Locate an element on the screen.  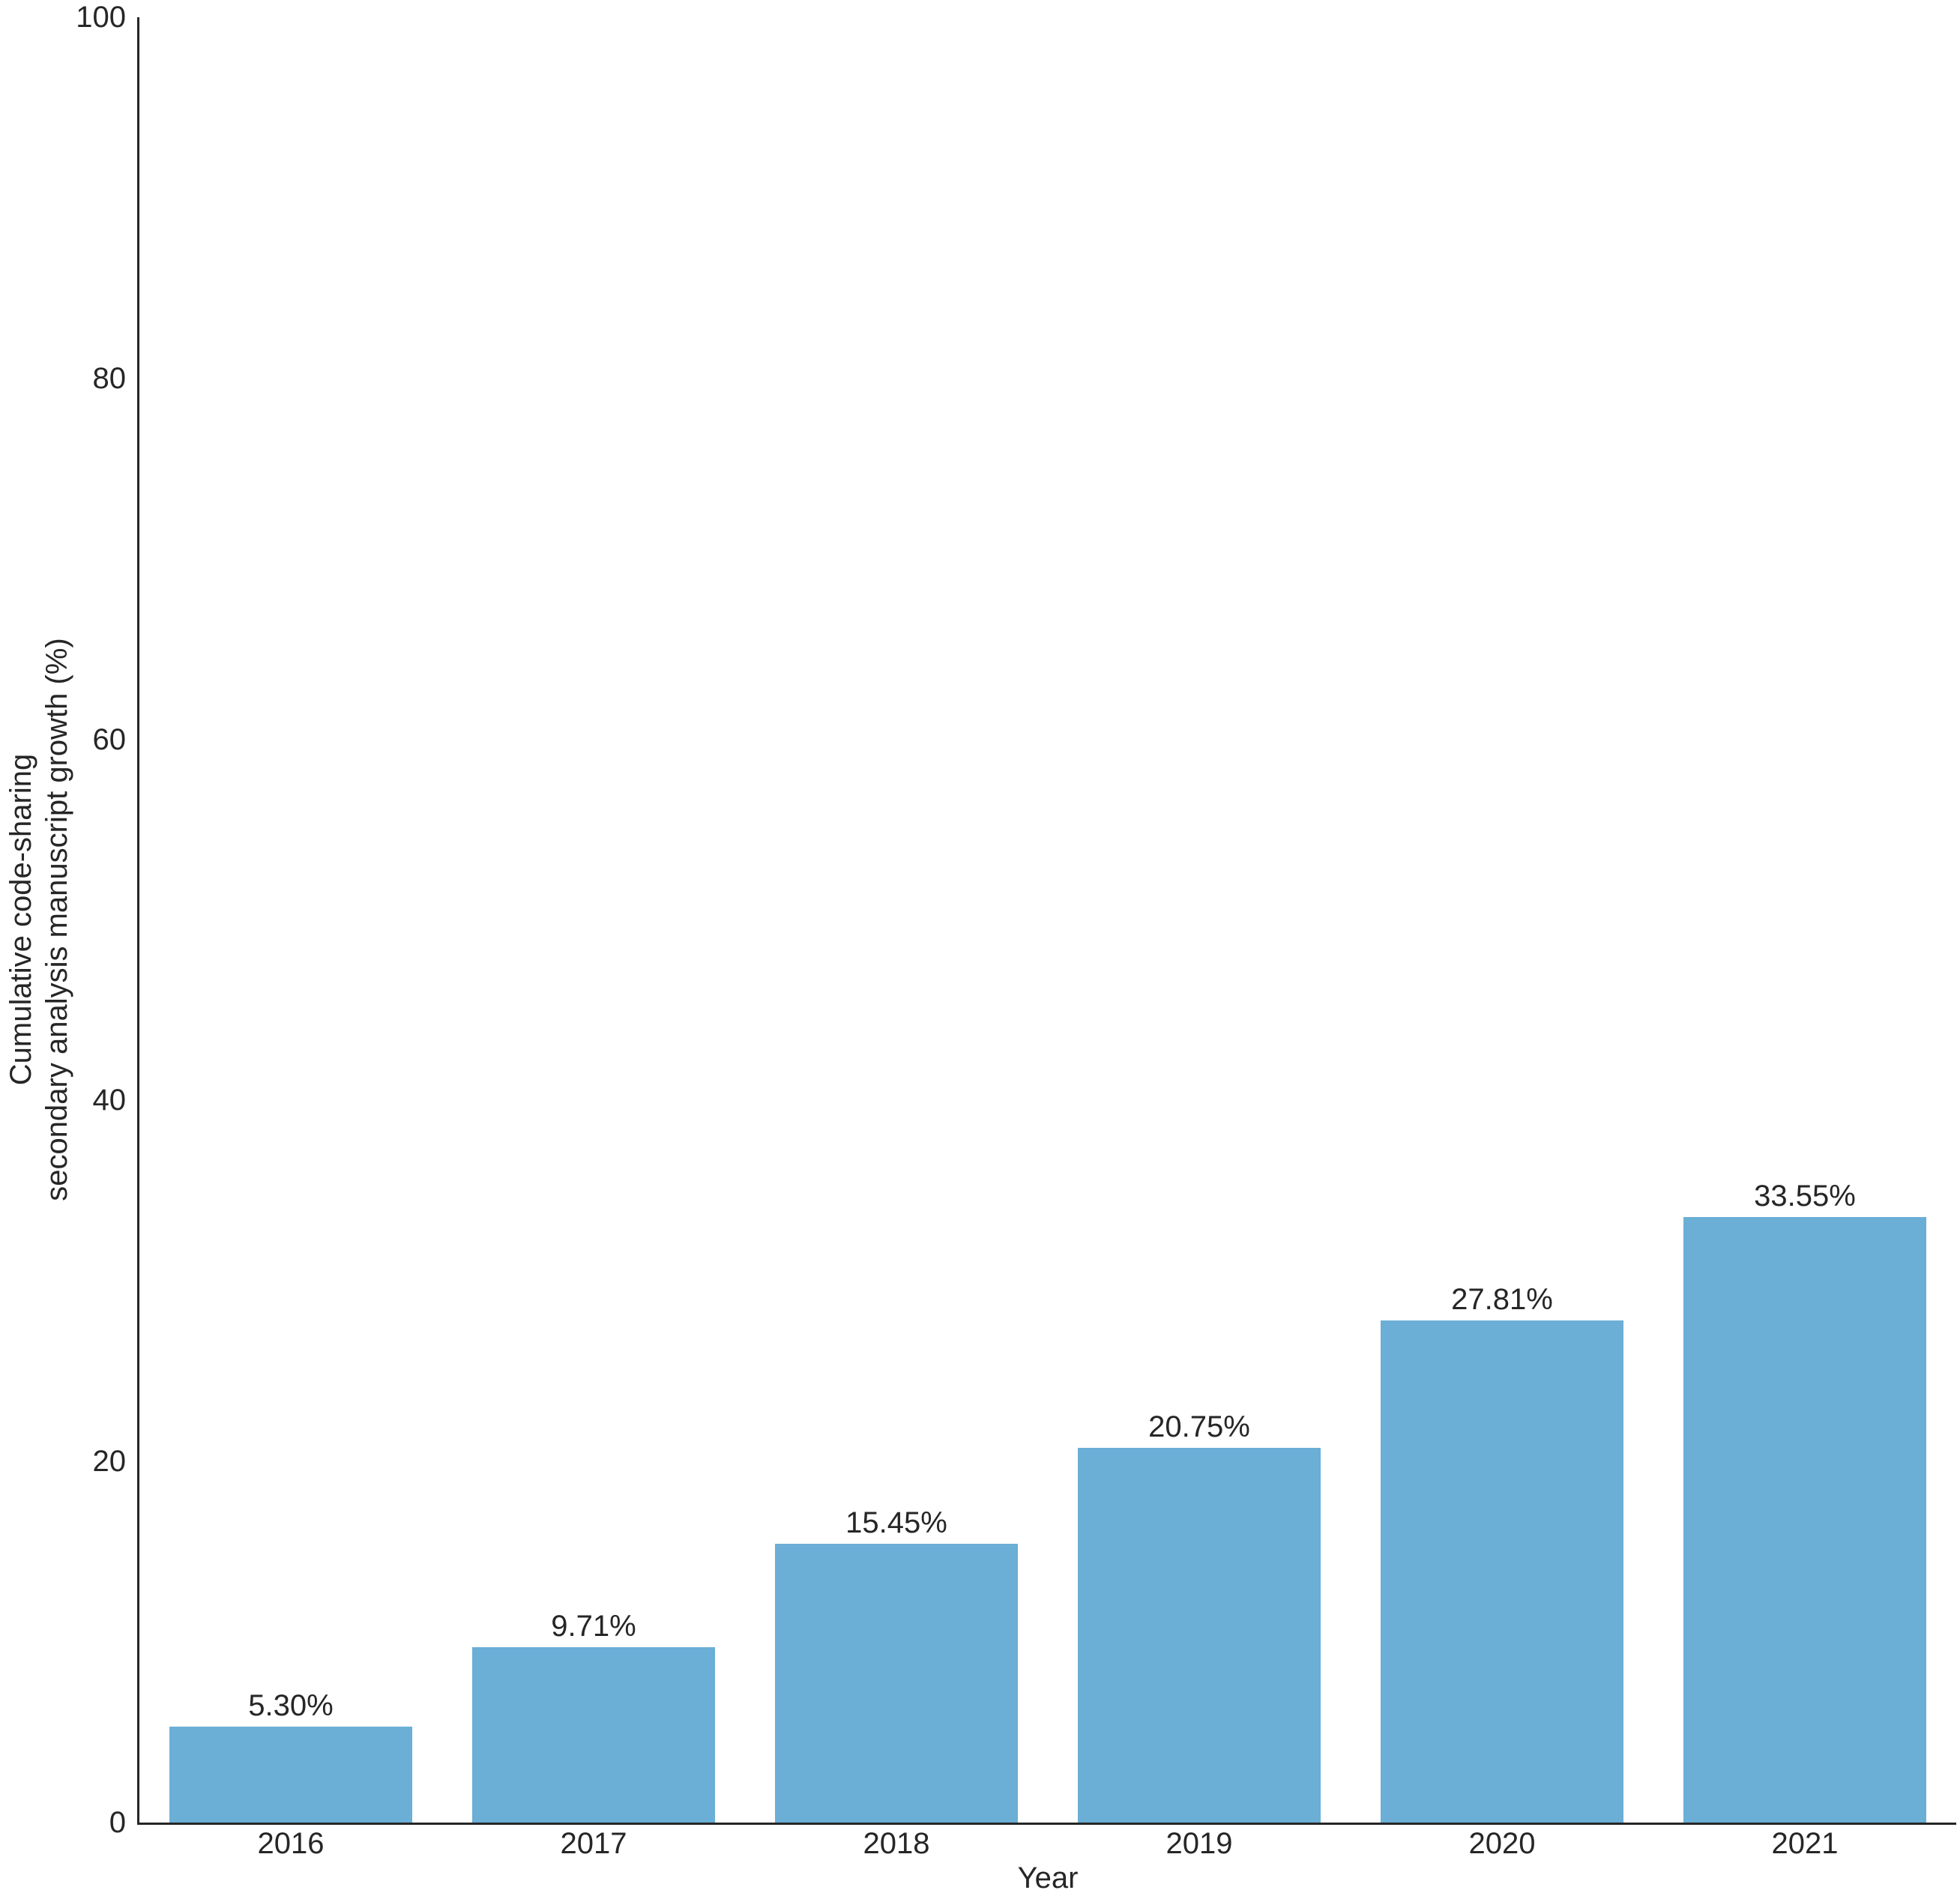
bar-2017 is located at coordinates (593, 1735).